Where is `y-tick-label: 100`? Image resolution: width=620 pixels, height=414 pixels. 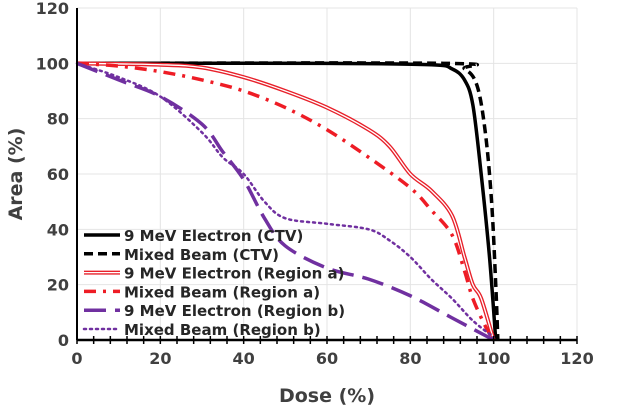 y-tick-label: 100 is located at coordinates (52, 63).